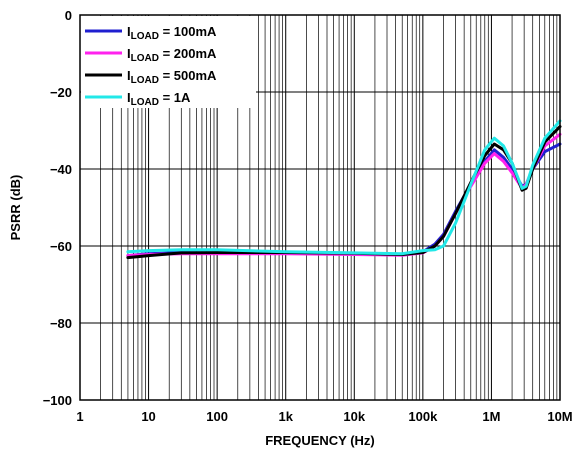 The height and width of the screenshot is (454, 583). What do you see at coordinates (320, 440) in the screenshot?
I see `x-axis-label: FREQUENCY (Hz)` at bounding box center [320, 440].